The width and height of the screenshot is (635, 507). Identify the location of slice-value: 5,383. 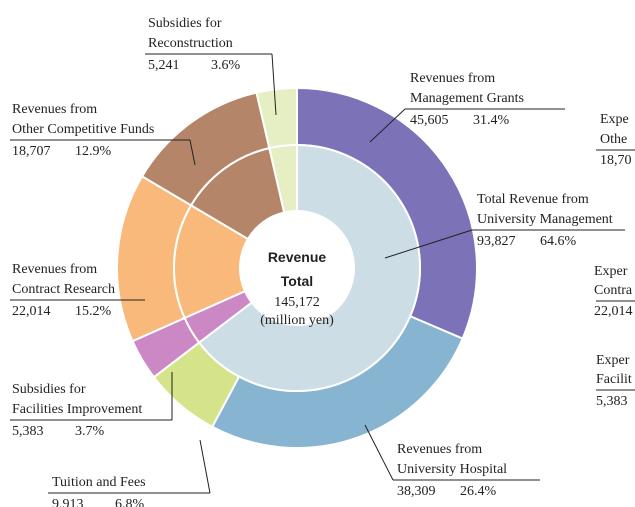
(28, 431).